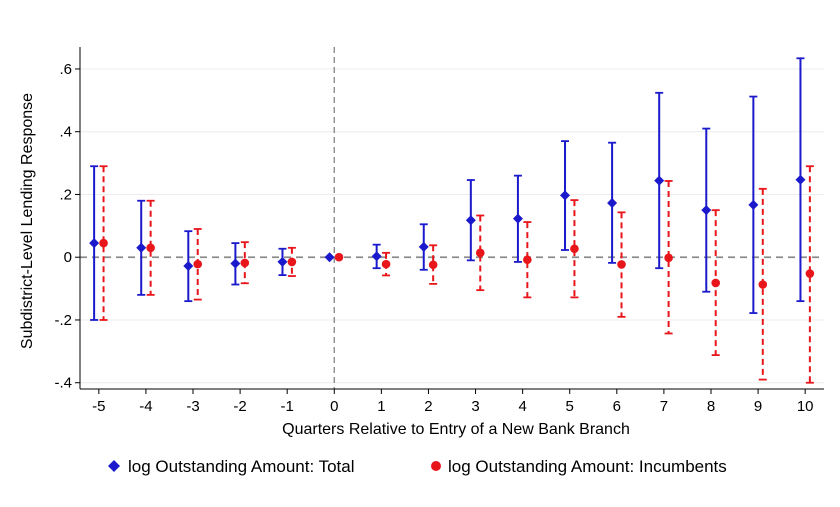 This screenshot has width=840, height=507. I want to click on x-tick-label: 1, so click(381, 406).